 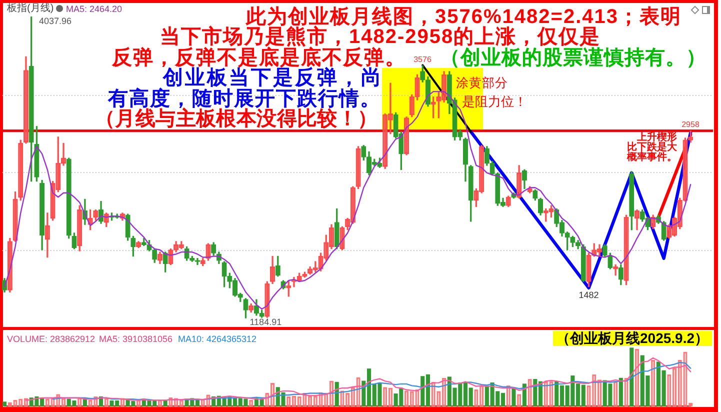 What do you see at coordinates (273, 78) in the screenshot?
I see `annotation: 创业板当下是反弹，尚` at bounding box center [273, 78].